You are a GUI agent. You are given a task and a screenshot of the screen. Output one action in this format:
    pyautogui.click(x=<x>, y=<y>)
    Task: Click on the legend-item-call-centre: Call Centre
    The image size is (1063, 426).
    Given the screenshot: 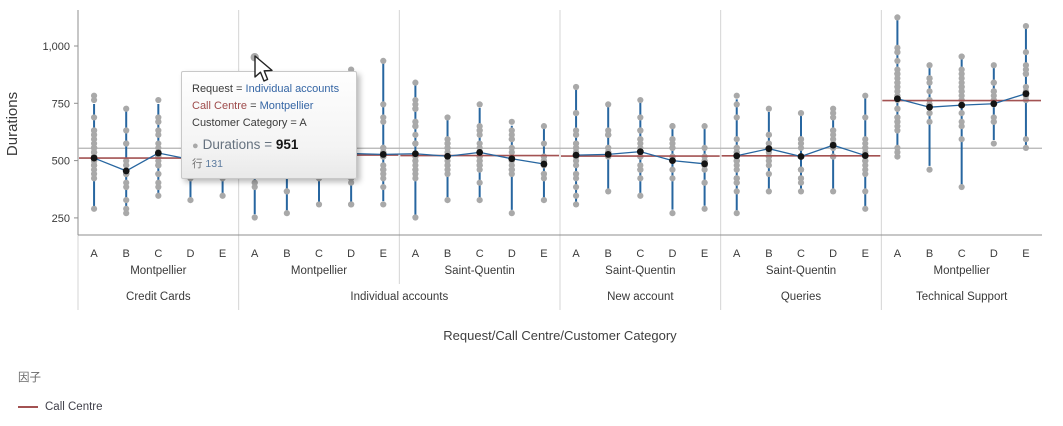 What is the action you would take?
    pyautogui.click(x=60, y=407)
    